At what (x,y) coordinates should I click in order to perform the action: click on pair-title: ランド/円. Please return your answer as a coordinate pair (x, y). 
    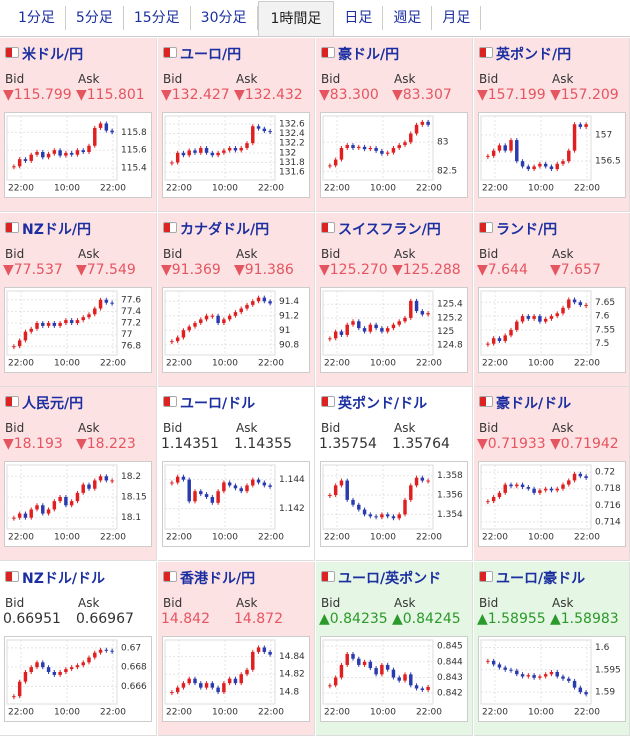
    Looking at the image, I should click on (527, 229).